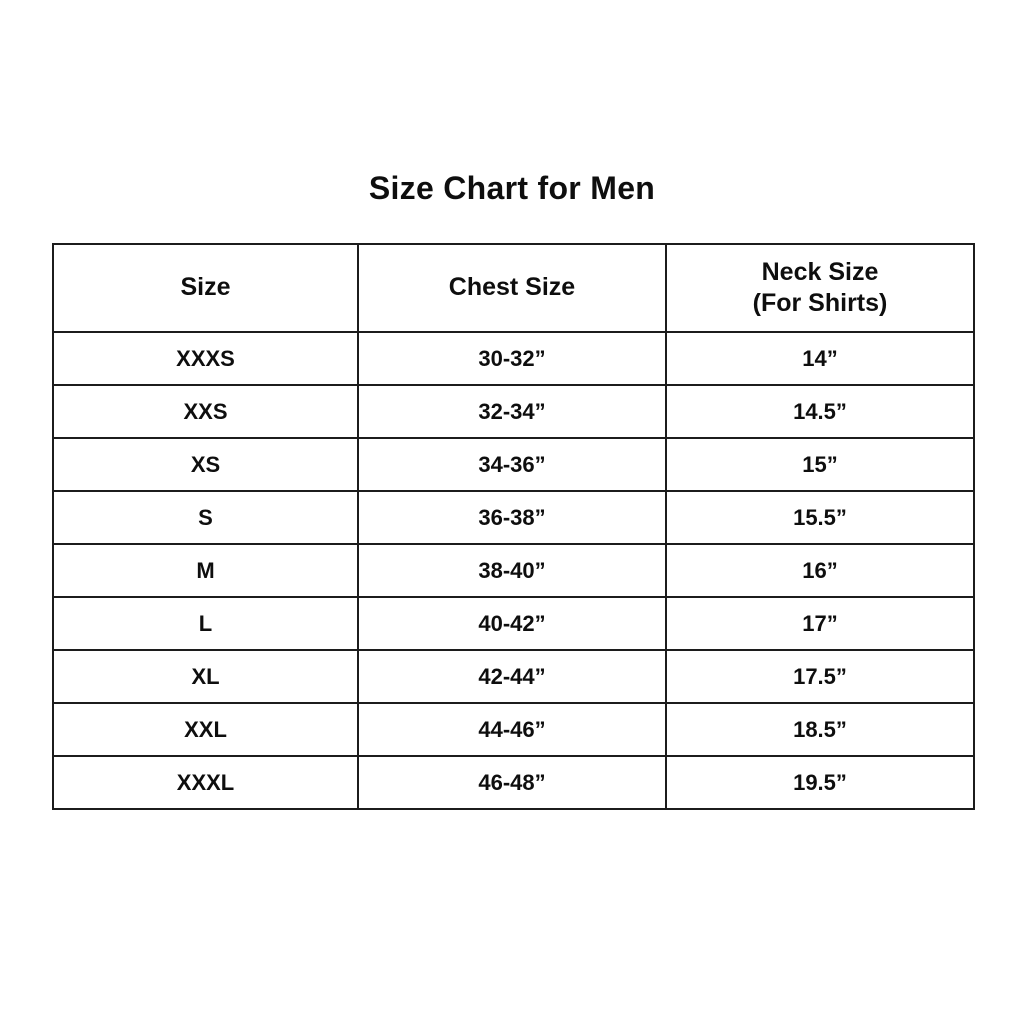 Image resolution: width=1024 pixels, height=1024 pixels. I want to click on cell-size: XXXL, so click(205, 782).